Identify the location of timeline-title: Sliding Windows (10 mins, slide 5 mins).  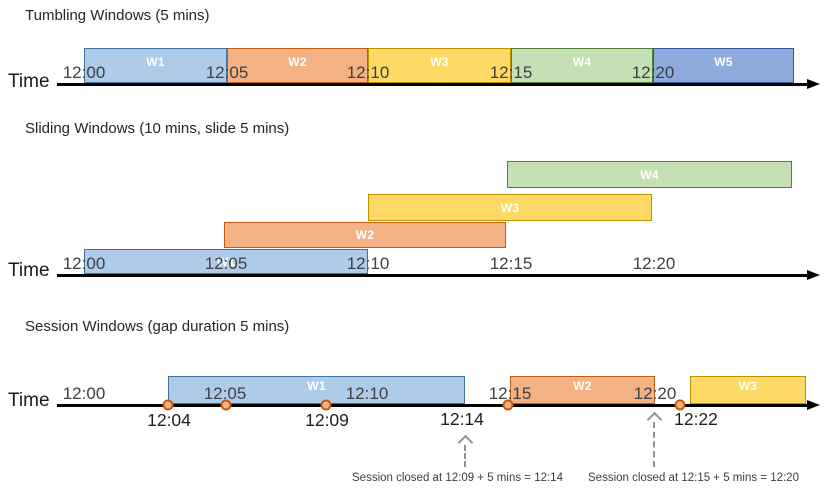
(157, 128).